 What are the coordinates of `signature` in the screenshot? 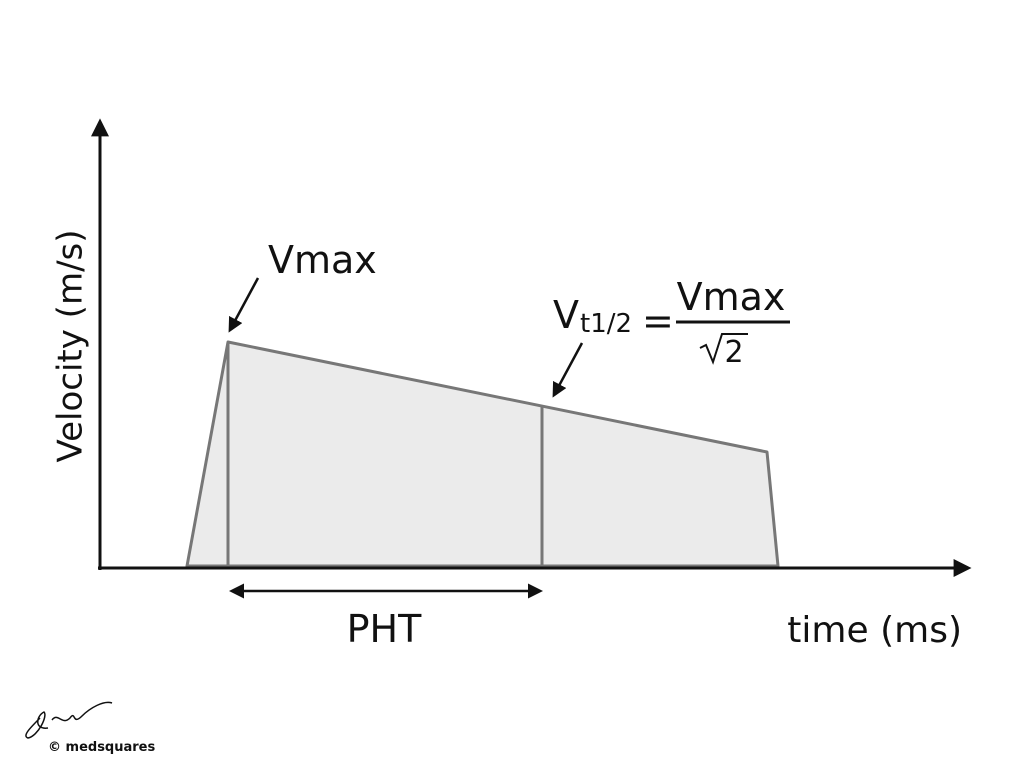 It's located at (69, 720).